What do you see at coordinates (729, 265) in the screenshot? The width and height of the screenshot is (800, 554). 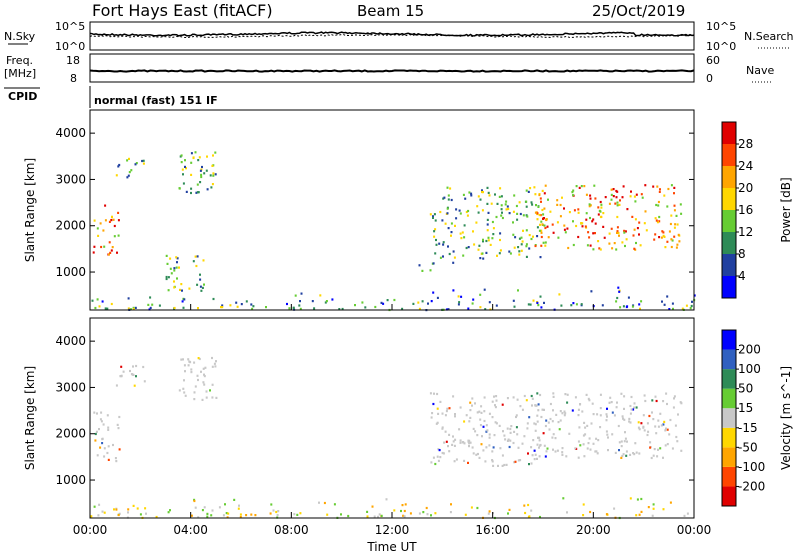 I see `colorbar-swatch` at bounding box center [729, 265].